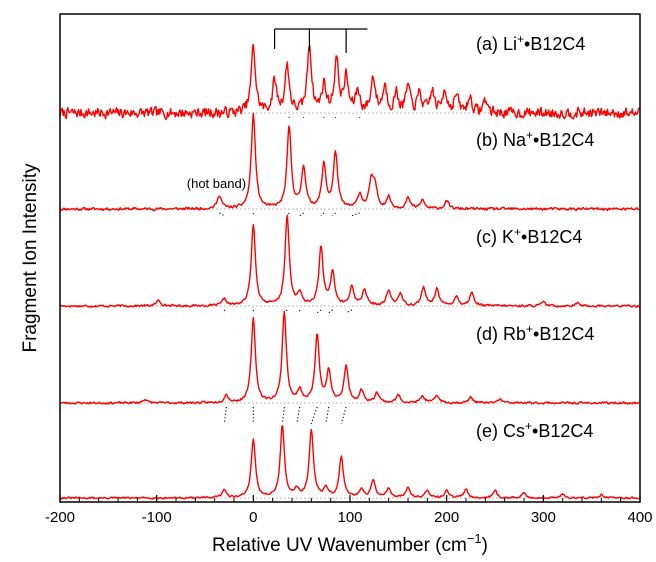 This screenshot has width=656, height=562. Describe the element at coordinates (501, 140) in the screenshot. I see `series-label-prefix: (b) Na` at that location.